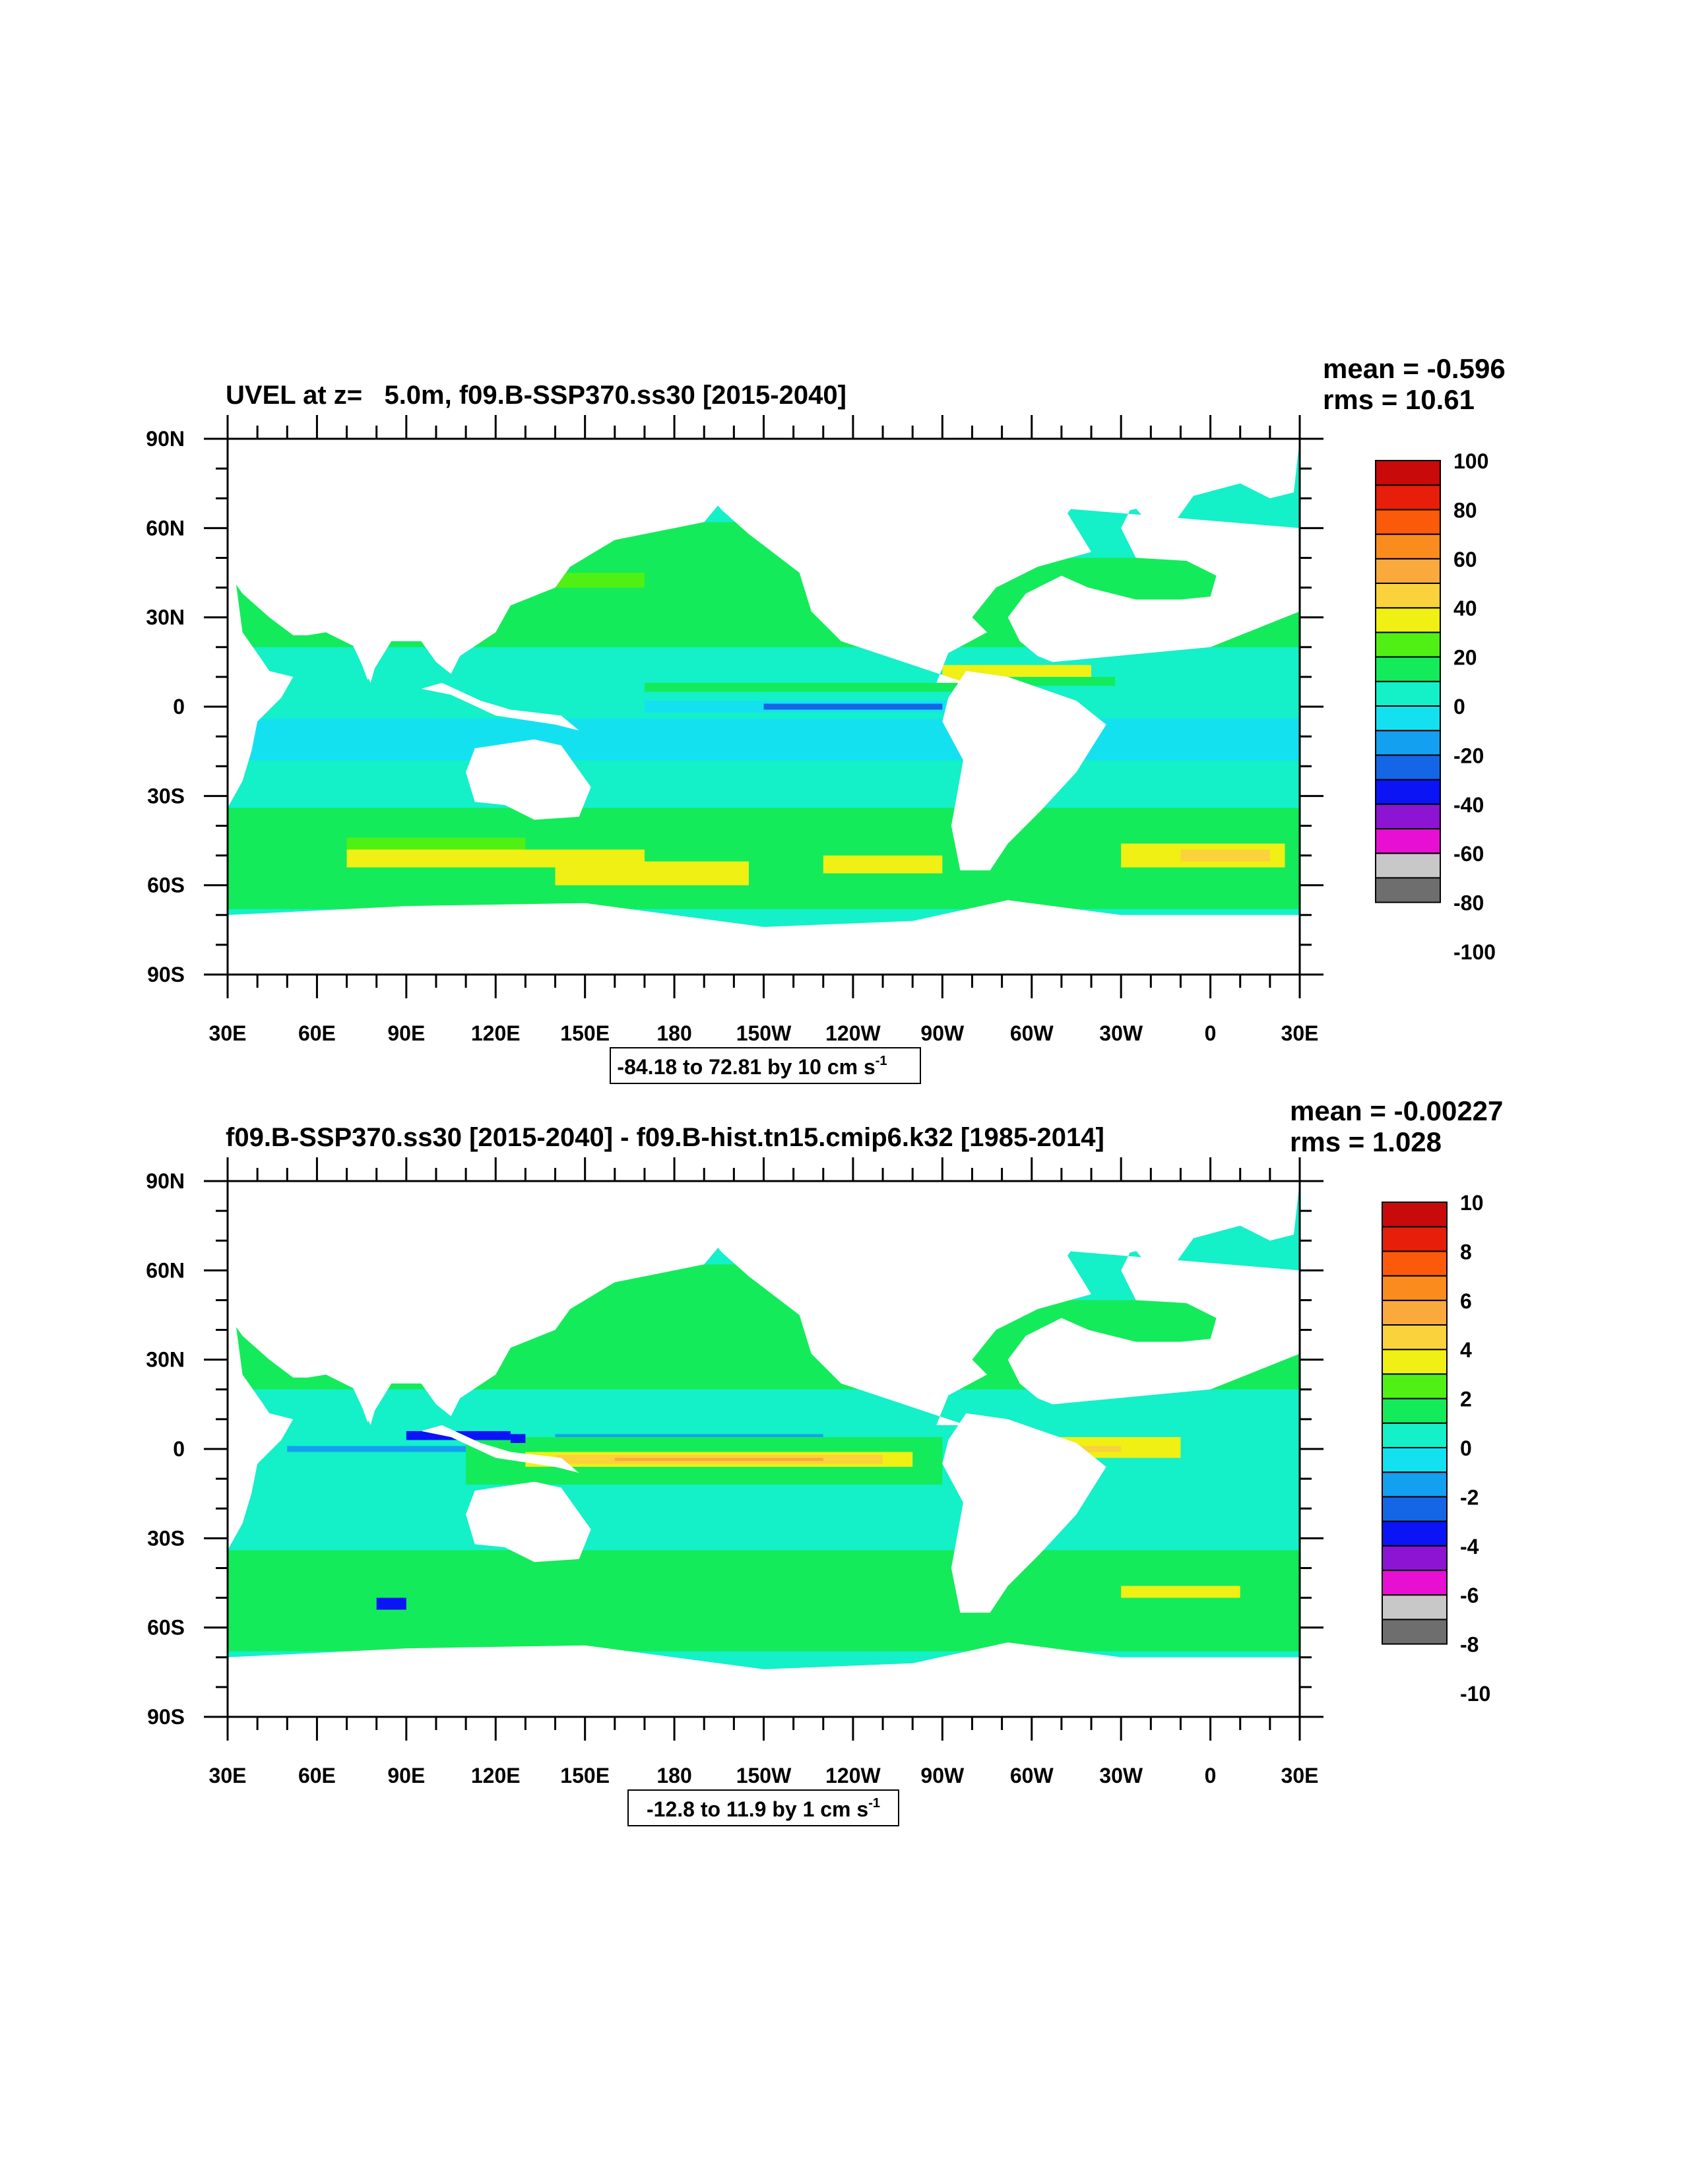 Image resolution: width=1689 pixels, height=2184 pixels. Describe the element at coordinates (317, 1033) in the screenshot. I see `x-tick-label: 60E` at that location.